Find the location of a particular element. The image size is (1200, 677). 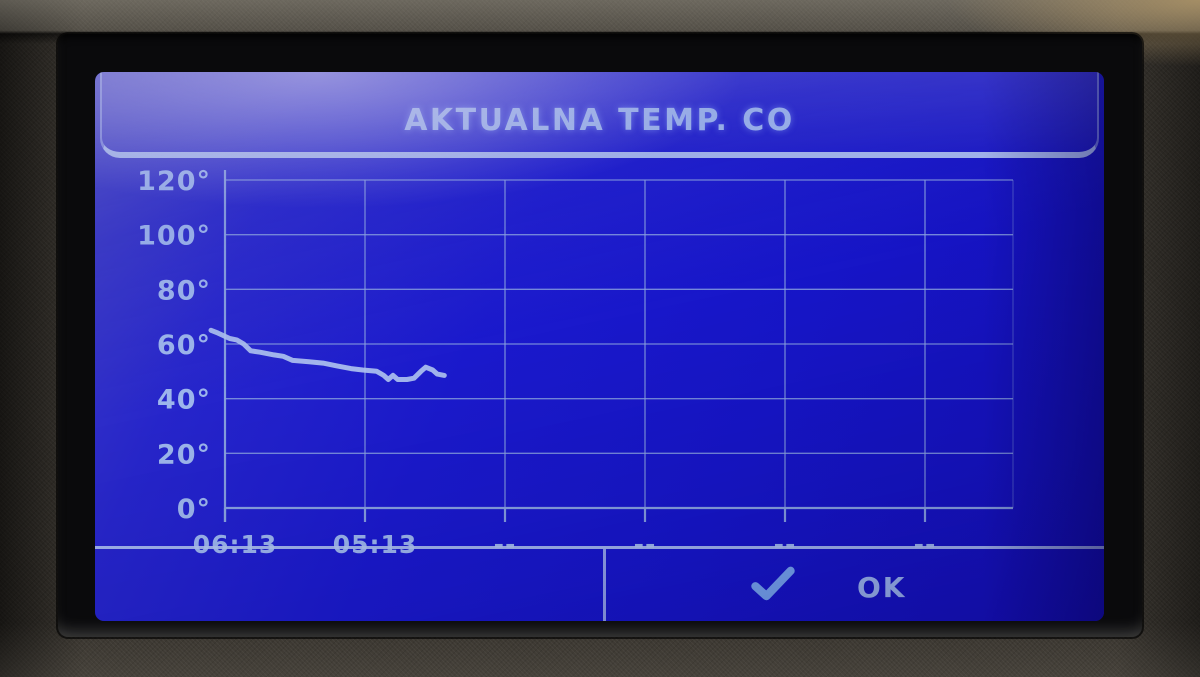

y-axis-label: 20° is located at coordinates (184, 454).